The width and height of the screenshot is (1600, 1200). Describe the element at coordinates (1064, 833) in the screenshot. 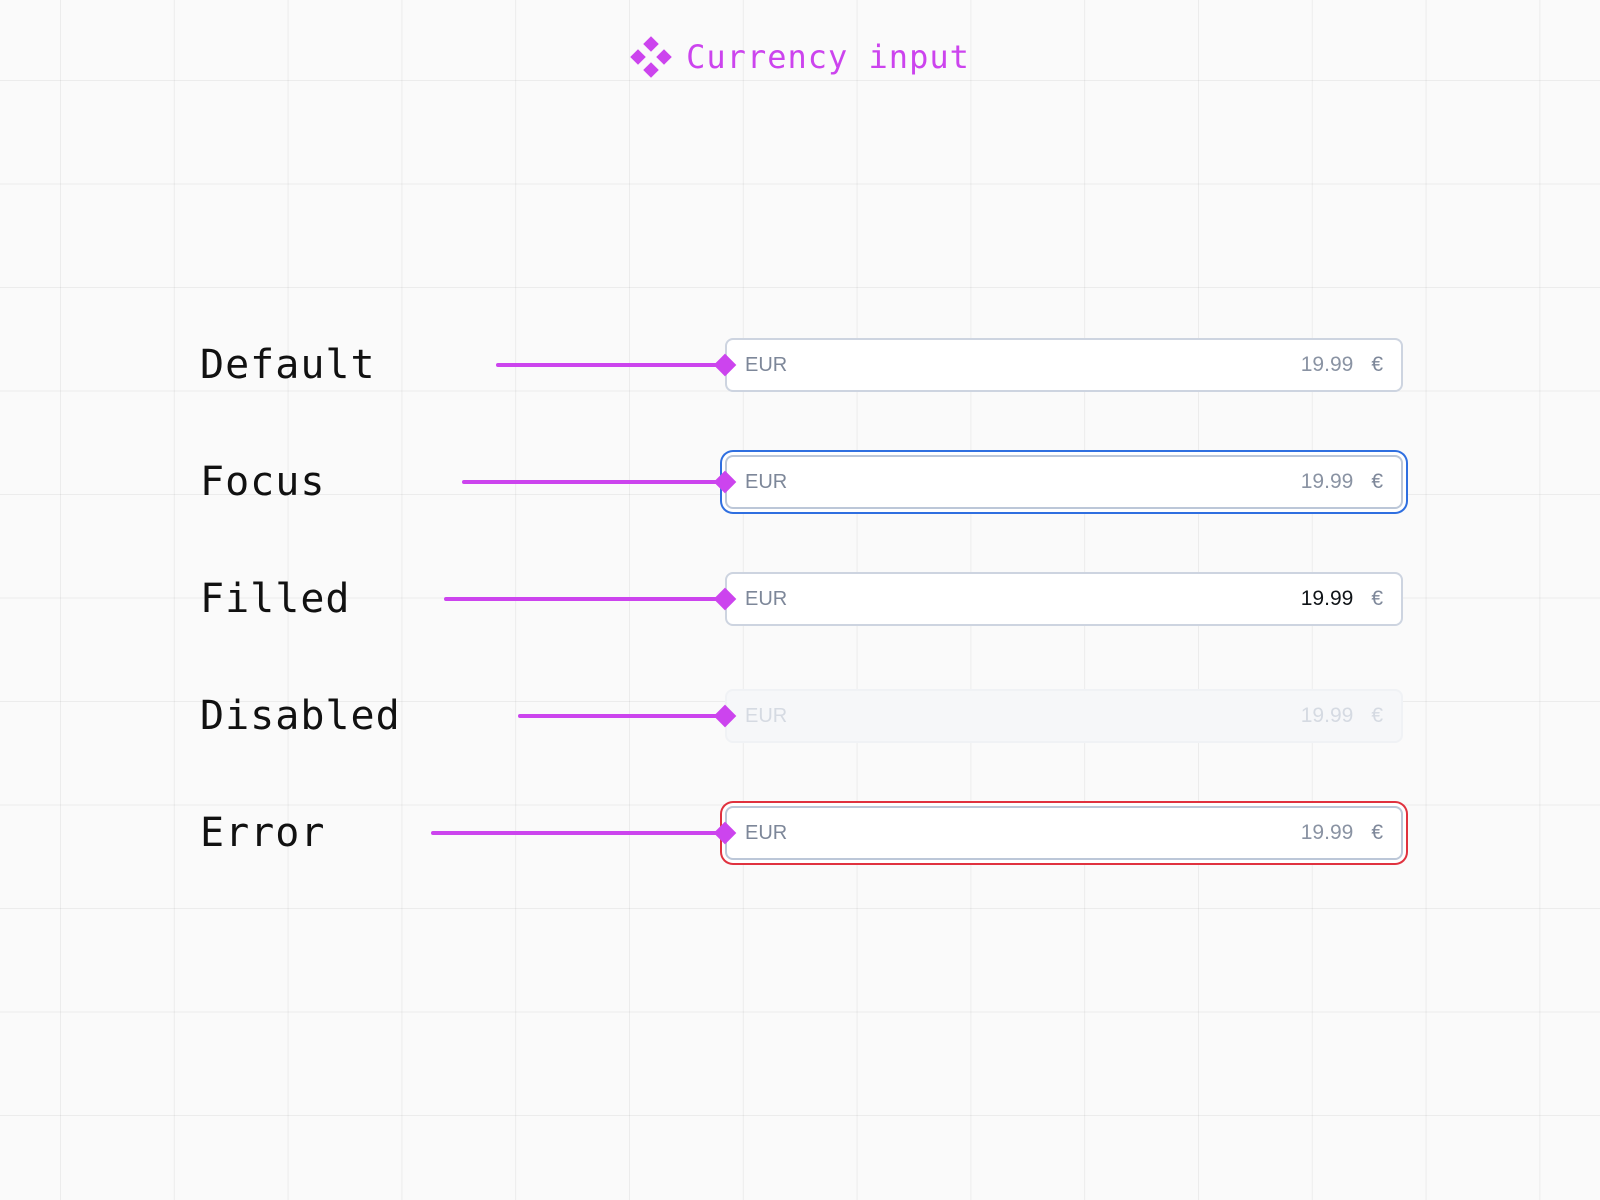

I see `currency-input-error: EUR 19.99 €` at that location.